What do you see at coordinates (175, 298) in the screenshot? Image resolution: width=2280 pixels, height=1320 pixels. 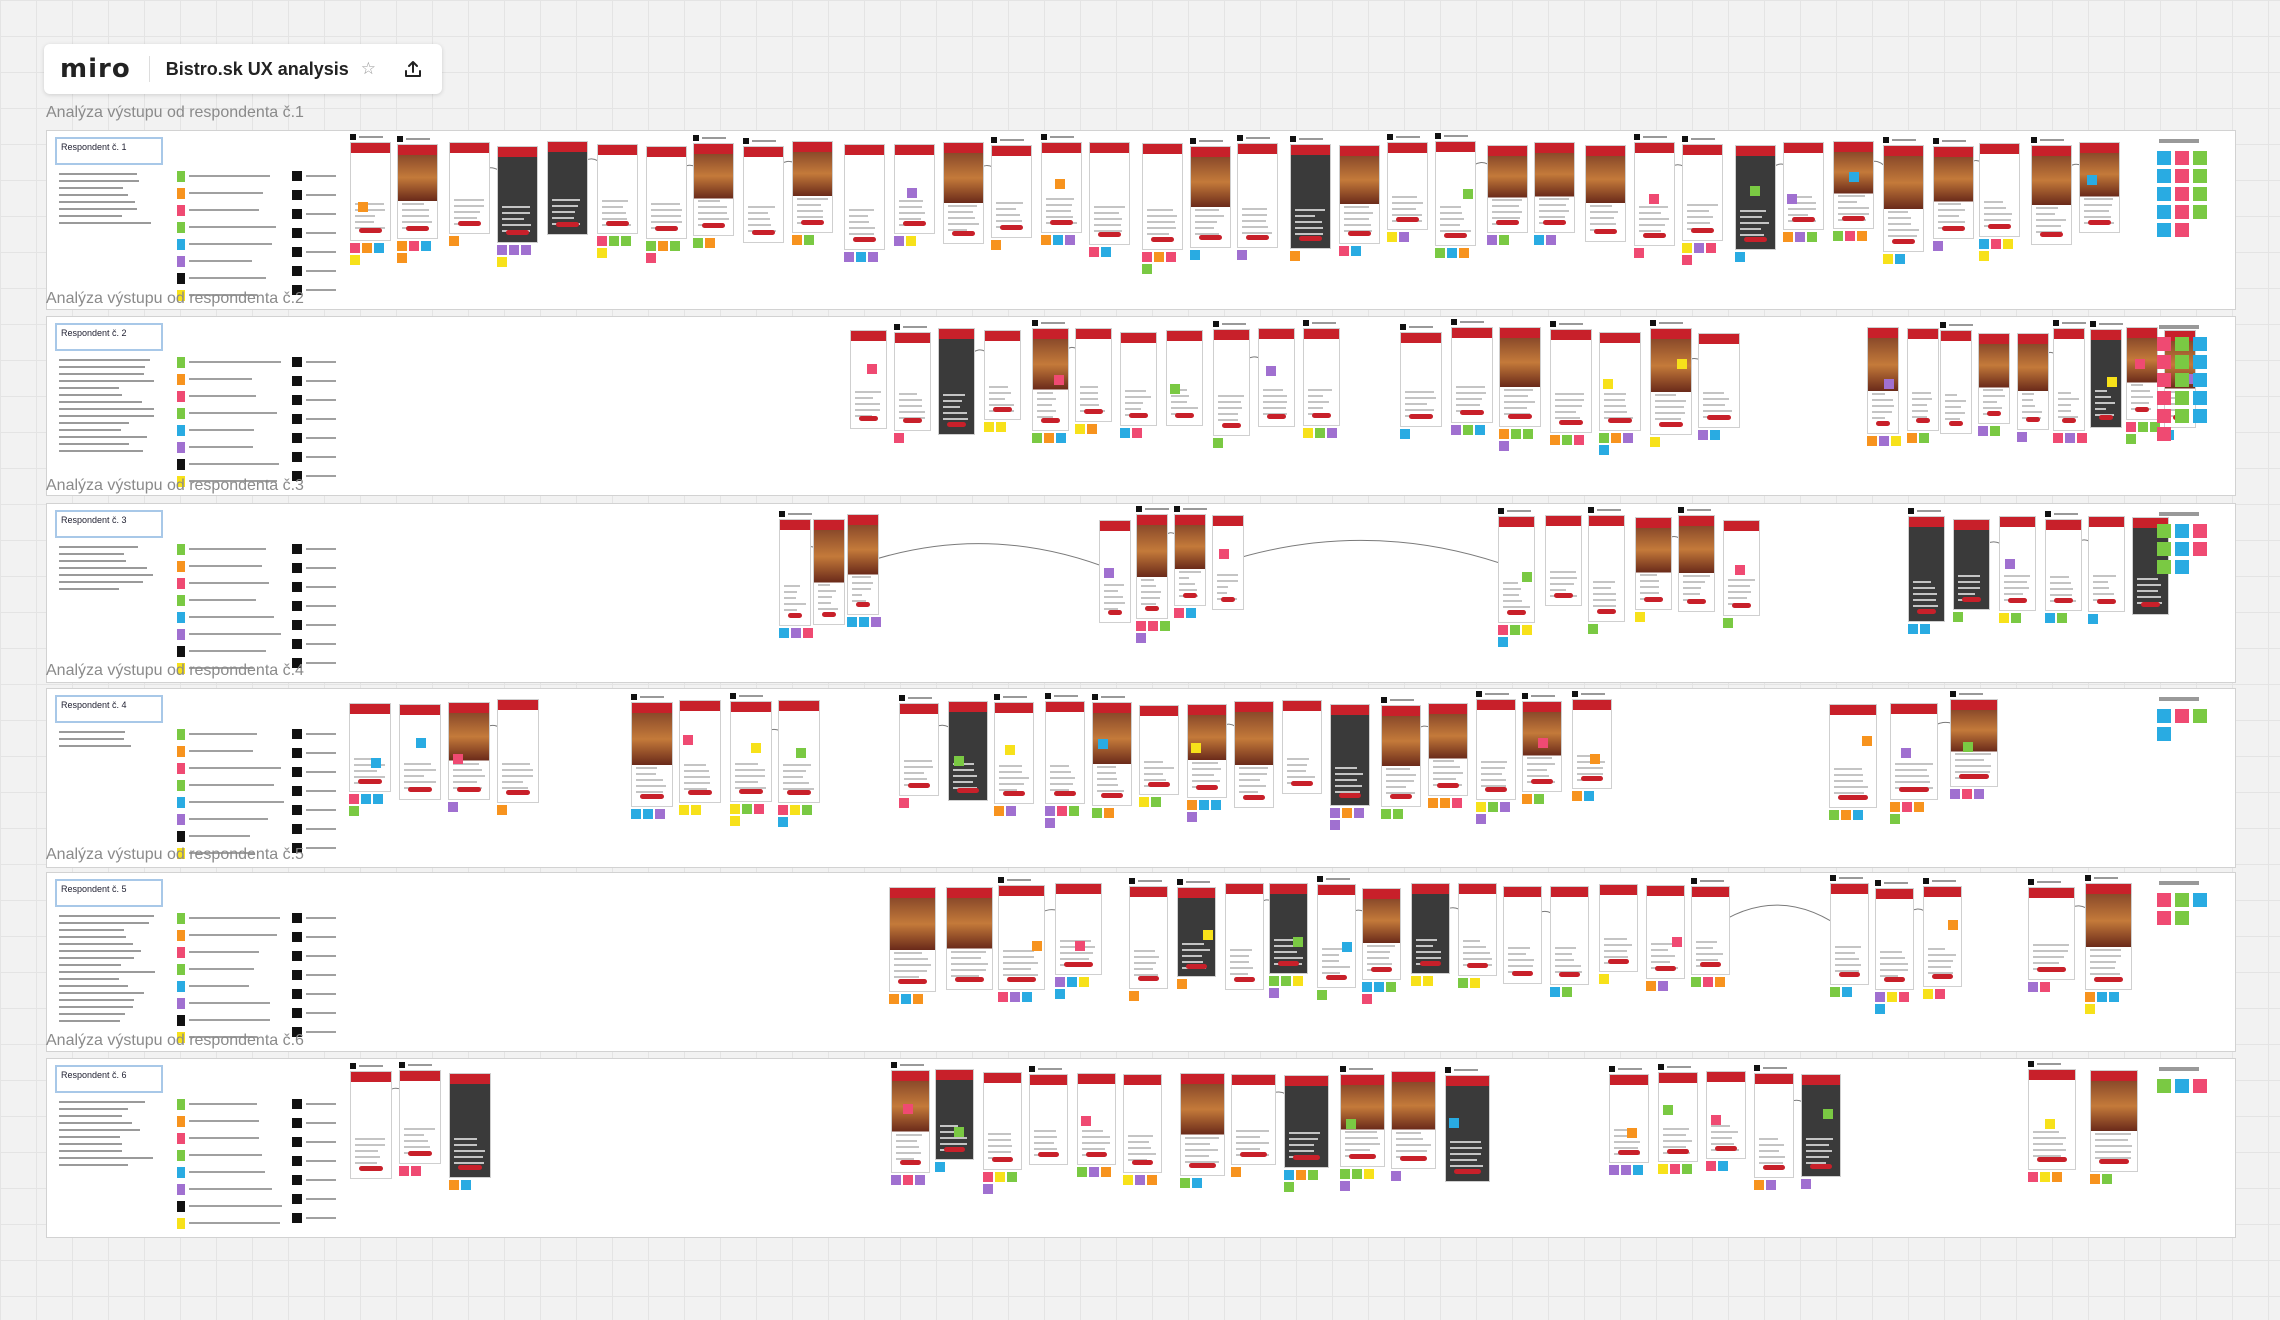 I see `frame-title: Analýza výstupu od respondenta č.2` at bounding box center [175, 298].